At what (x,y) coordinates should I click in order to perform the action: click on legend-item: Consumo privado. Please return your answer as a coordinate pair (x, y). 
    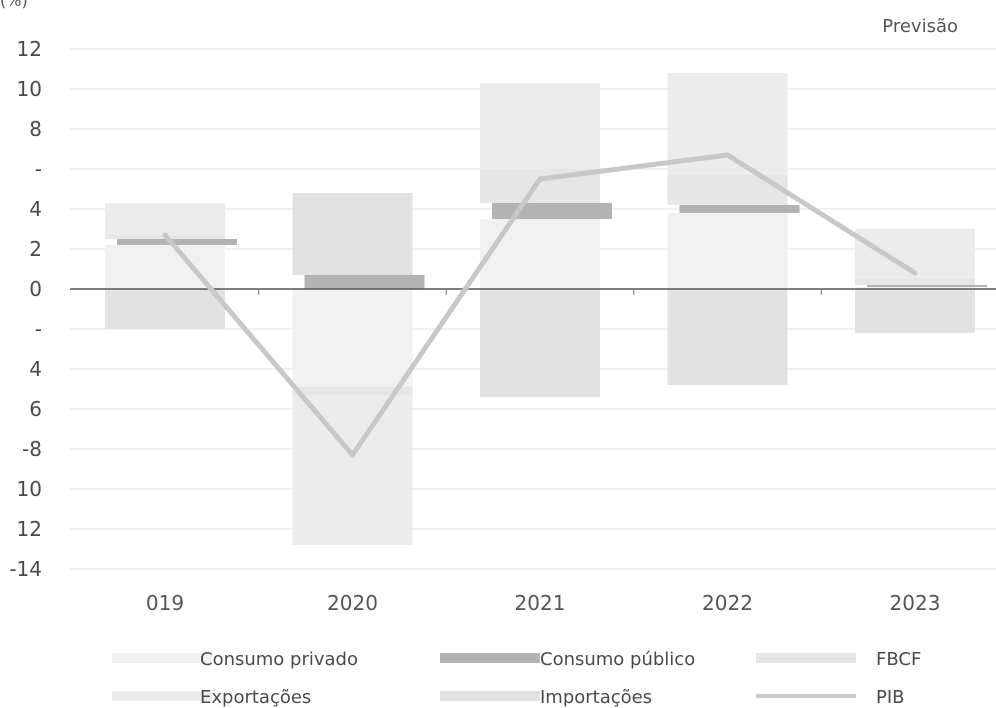
    Looking at the image, I should click on (235, 659).